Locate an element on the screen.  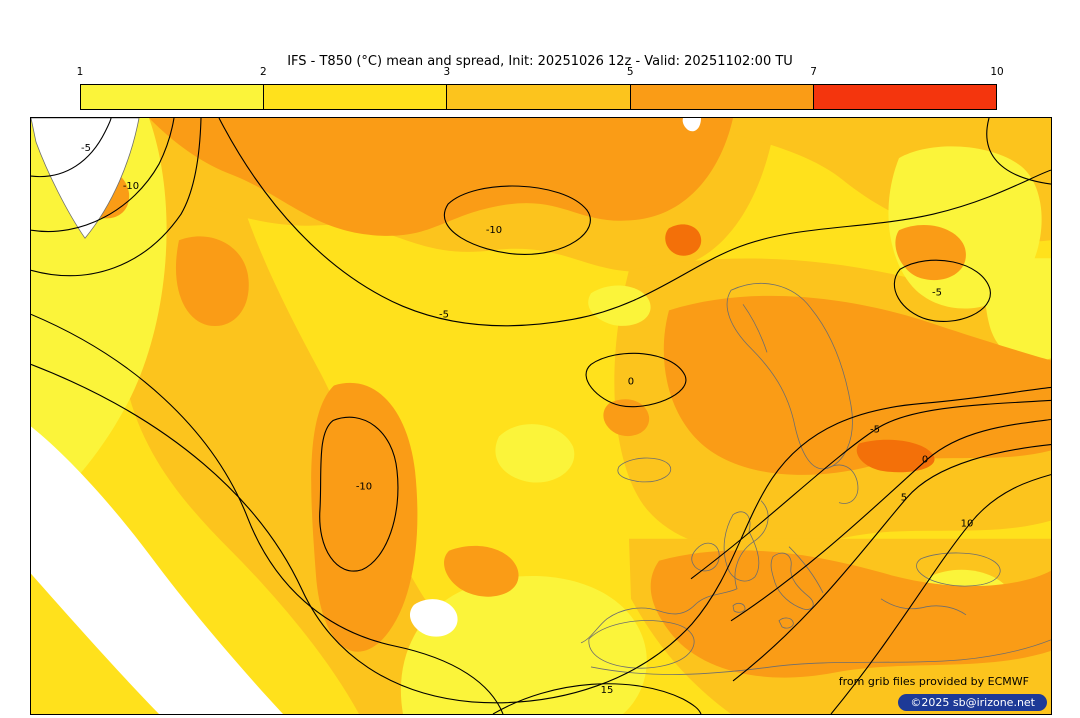
colorbar-tick-label: 3 is located at coordinates (447, 72).